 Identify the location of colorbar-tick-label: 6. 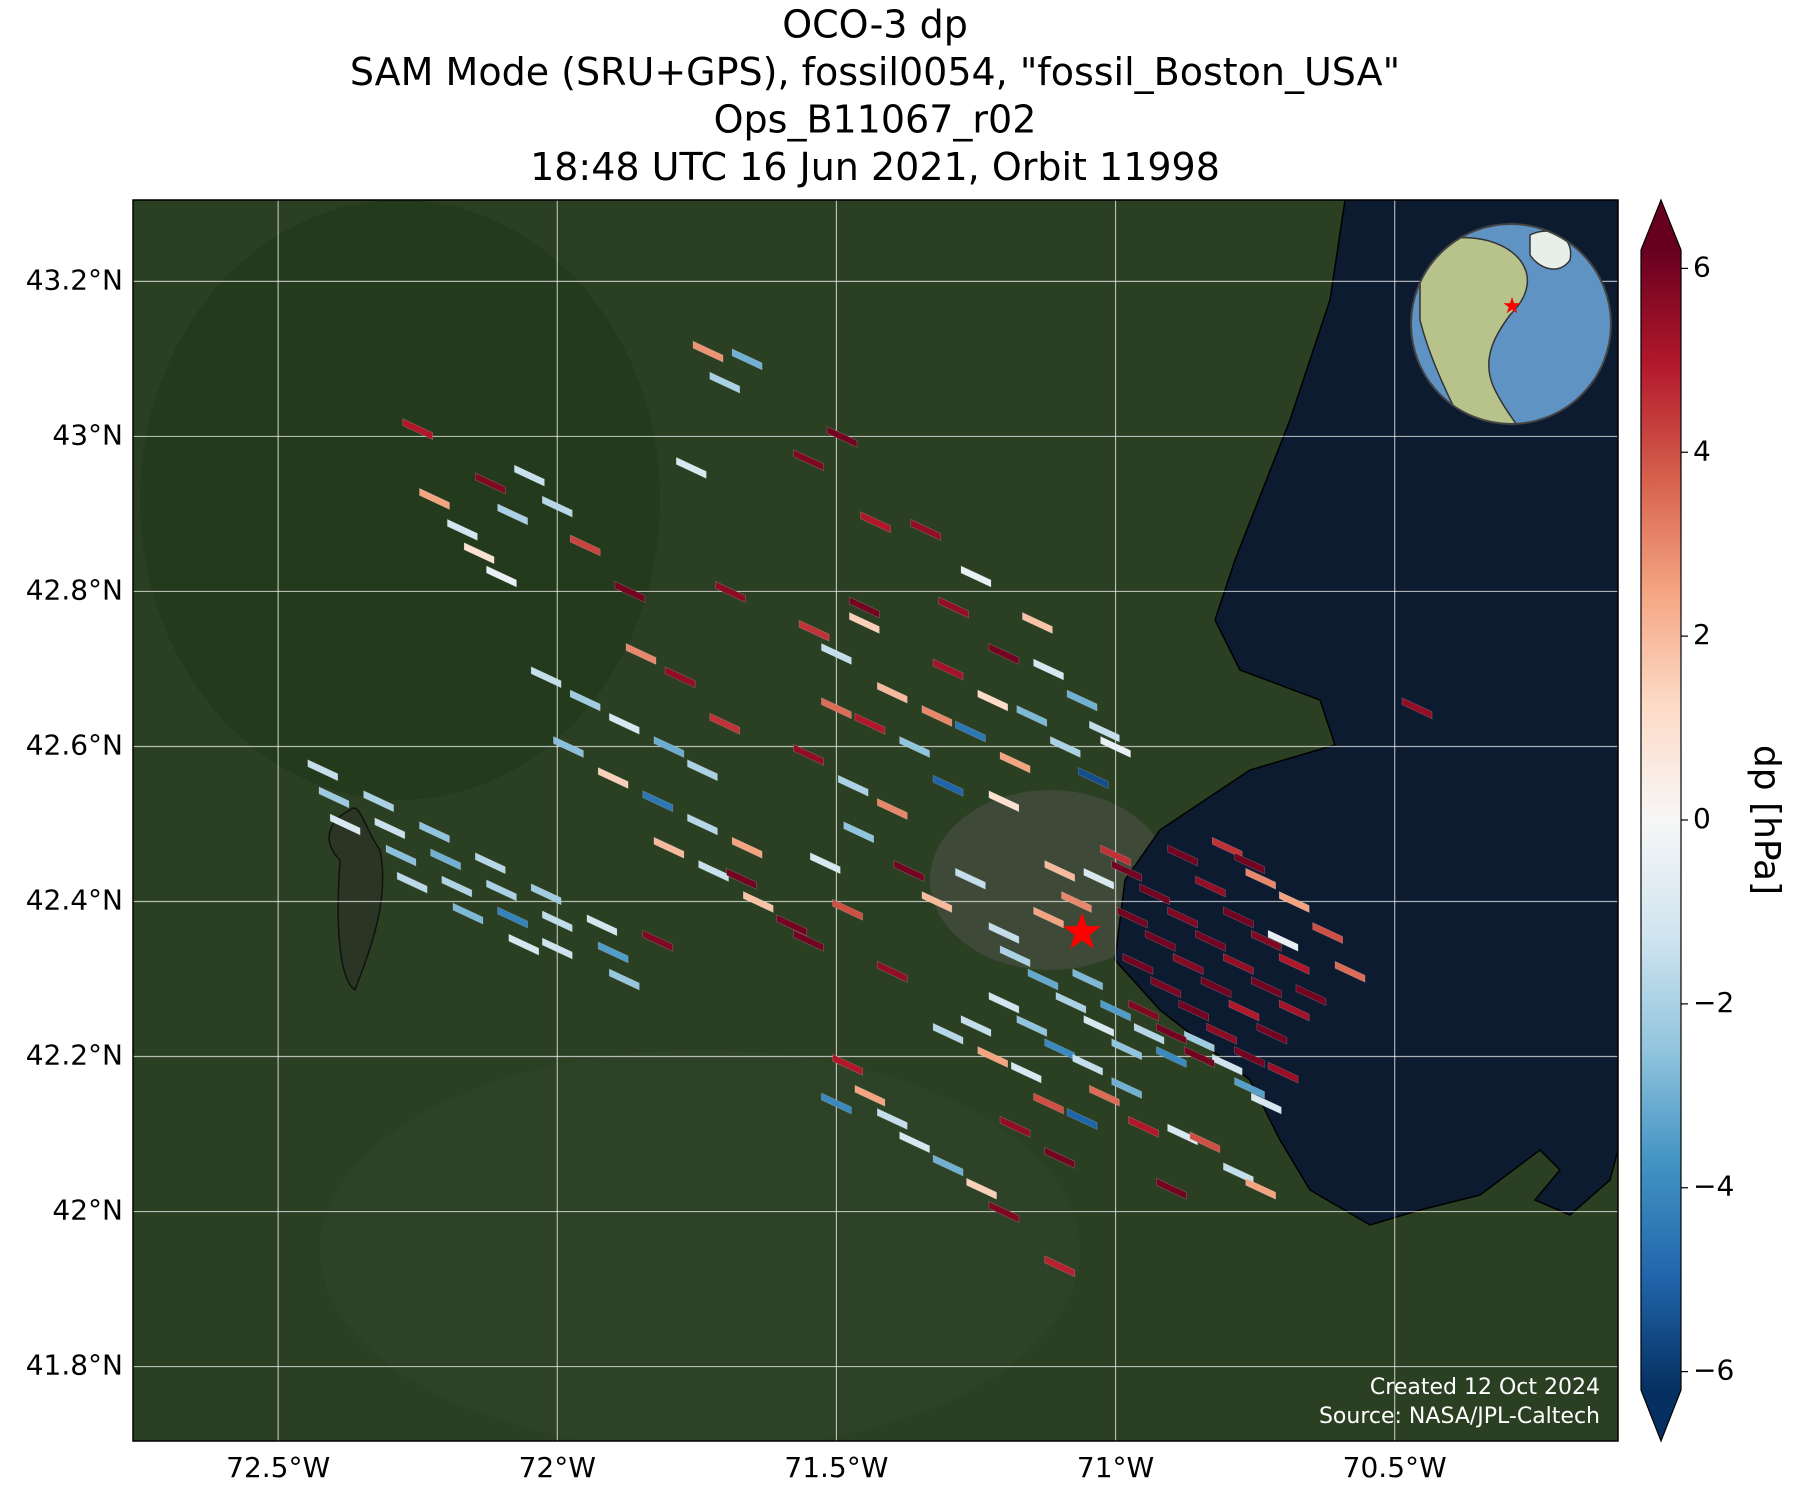
(1702, 266).